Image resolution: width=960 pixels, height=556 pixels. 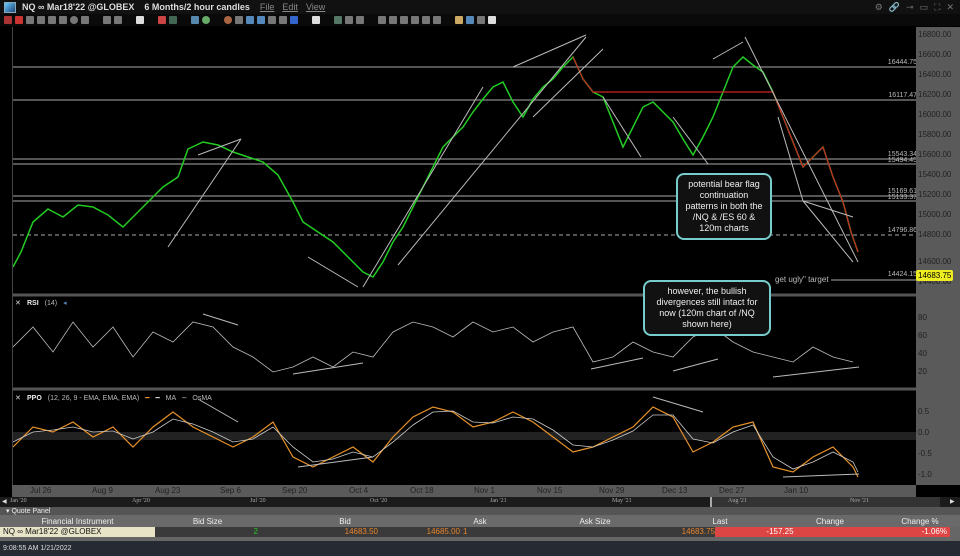 What do you see at coordinates (902, 197) in the screenshot?
I see `level-label: 15133.37` at bounding box center [902, 197].